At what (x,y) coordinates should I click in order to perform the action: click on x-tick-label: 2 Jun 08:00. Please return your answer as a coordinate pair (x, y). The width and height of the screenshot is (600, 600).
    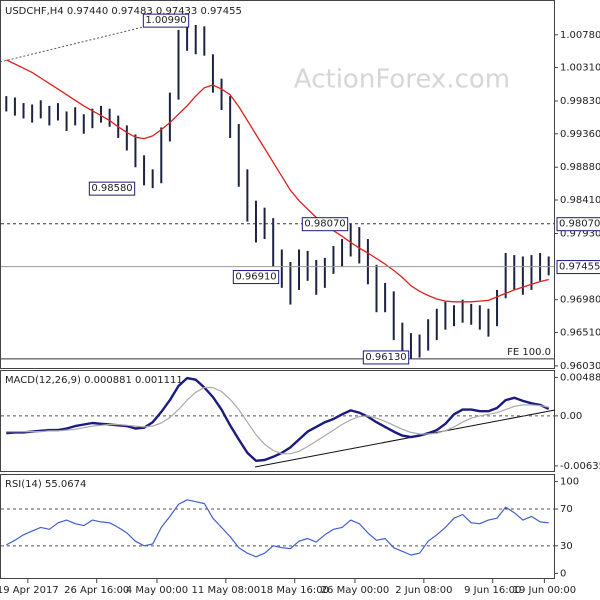
    Looking at the image, I should click on (423, 590).